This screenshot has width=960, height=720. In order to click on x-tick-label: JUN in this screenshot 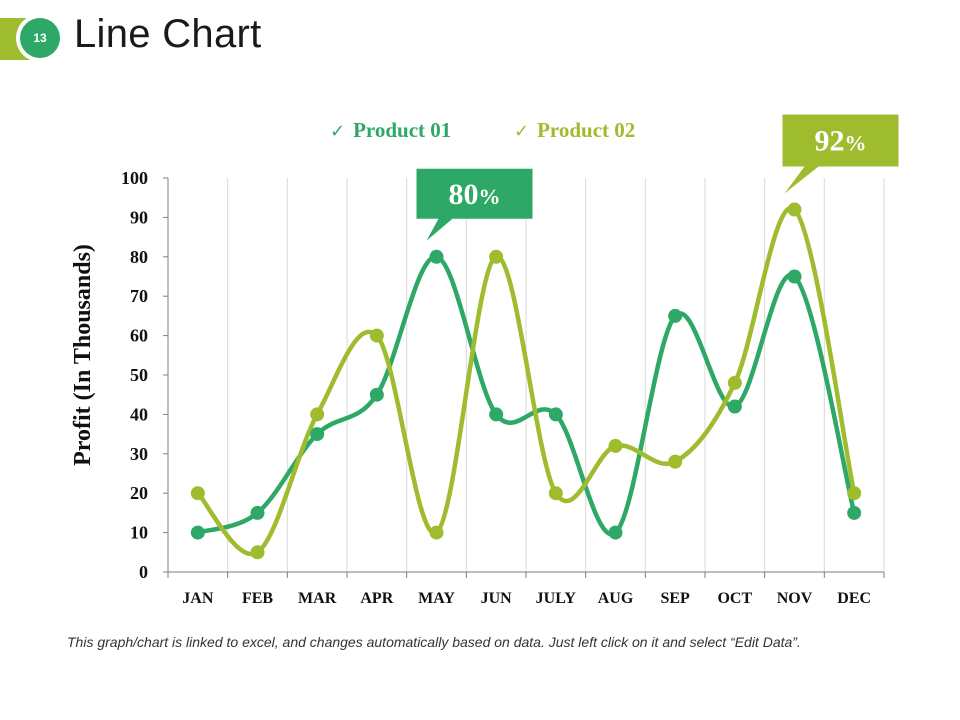, I will do `click(497, 598)`.